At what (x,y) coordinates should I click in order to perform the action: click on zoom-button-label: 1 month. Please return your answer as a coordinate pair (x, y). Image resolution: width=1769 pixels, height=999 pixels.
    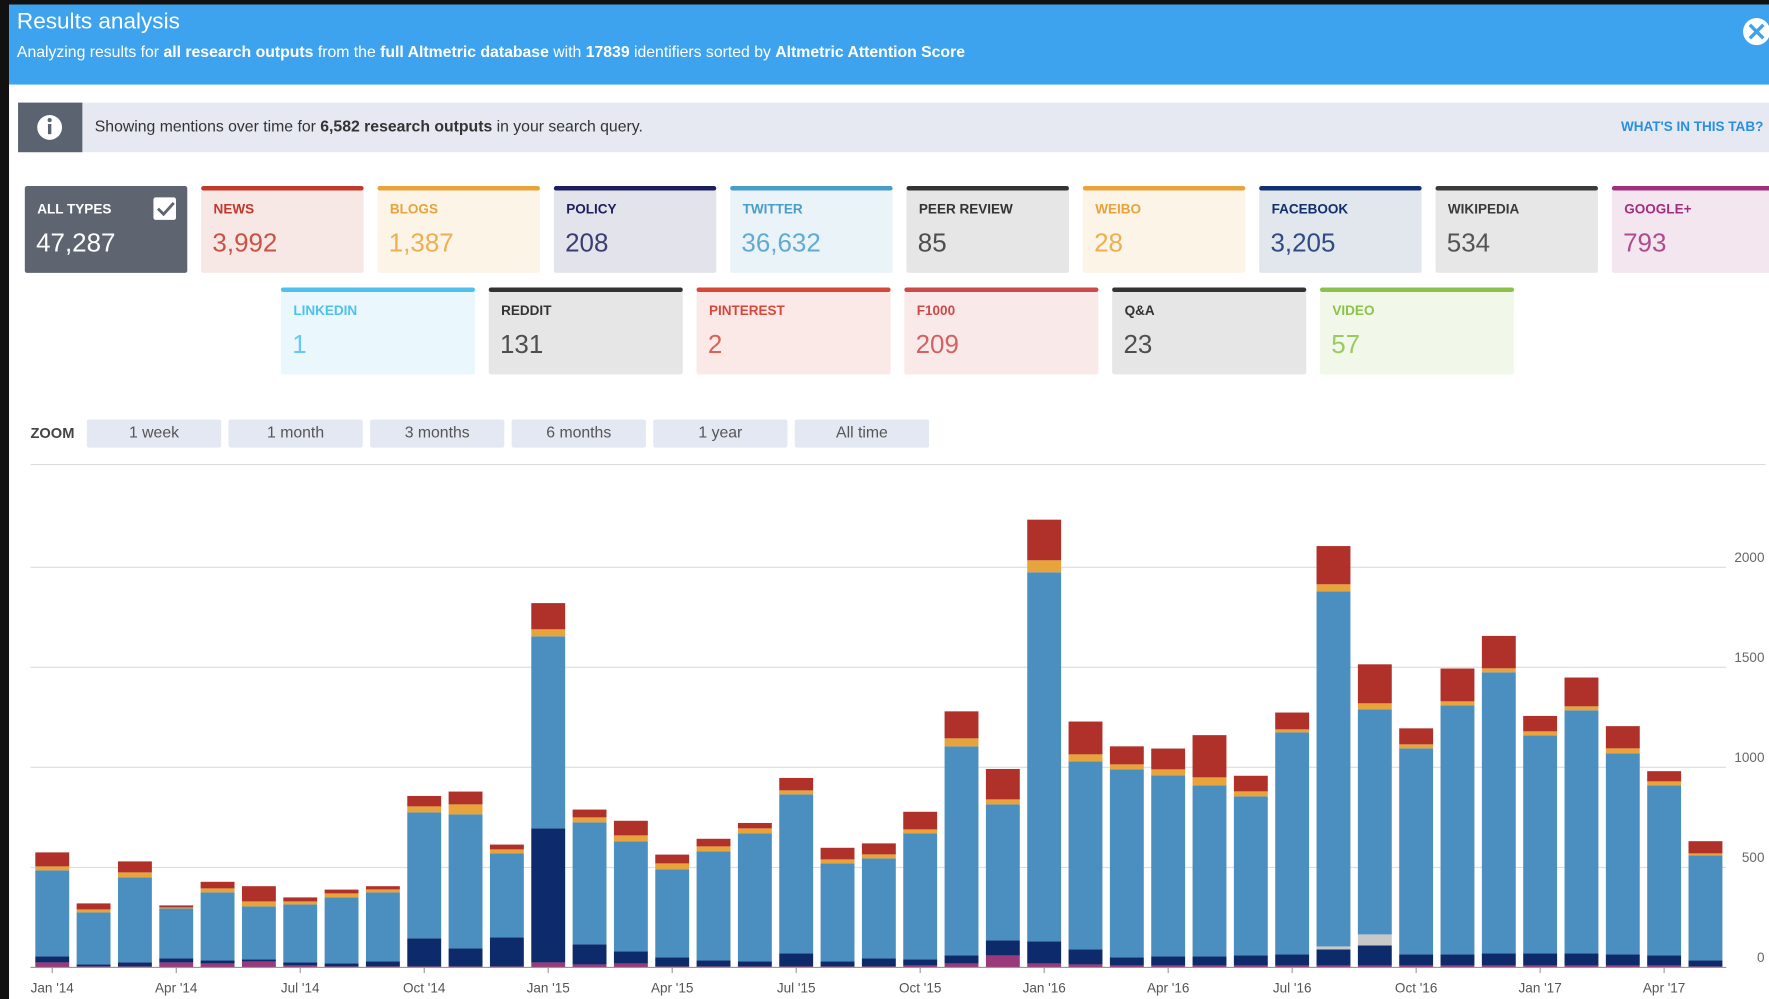
    Looking at the image, I should click on (295, 433).